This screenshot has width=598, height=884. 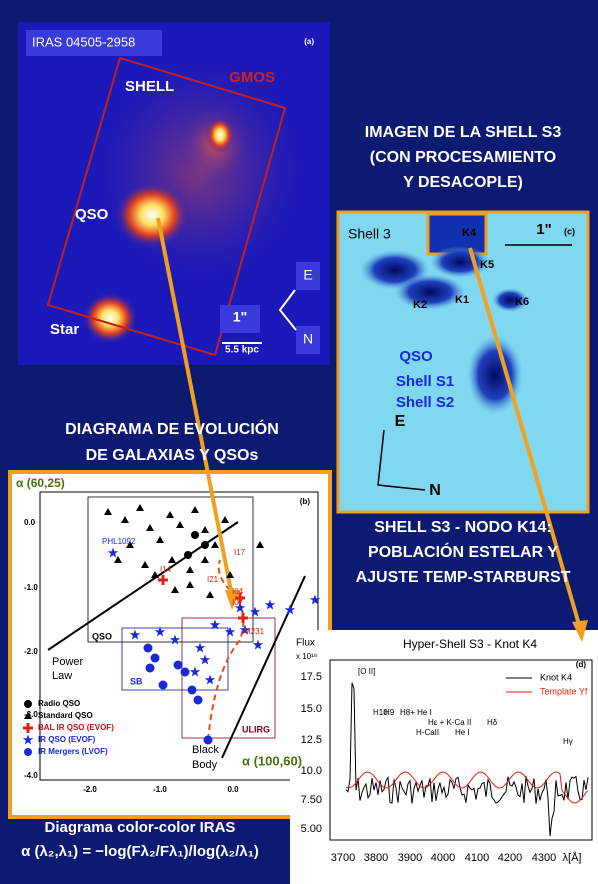 I want to click on label: IRAS 04505-2958, so click(x=83, y=41).